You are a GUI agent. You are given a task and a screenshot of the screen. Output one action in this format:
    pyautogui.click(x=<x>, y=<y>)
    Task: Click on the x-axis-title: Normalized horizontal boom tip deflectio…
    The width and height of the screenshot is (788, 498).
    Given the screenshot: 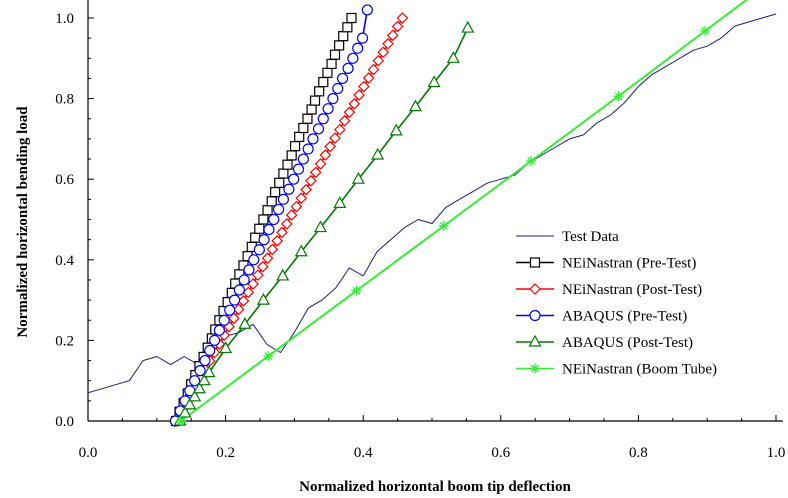 What is the action you would take?
    pyautogui.click(x=435, y=487)
    